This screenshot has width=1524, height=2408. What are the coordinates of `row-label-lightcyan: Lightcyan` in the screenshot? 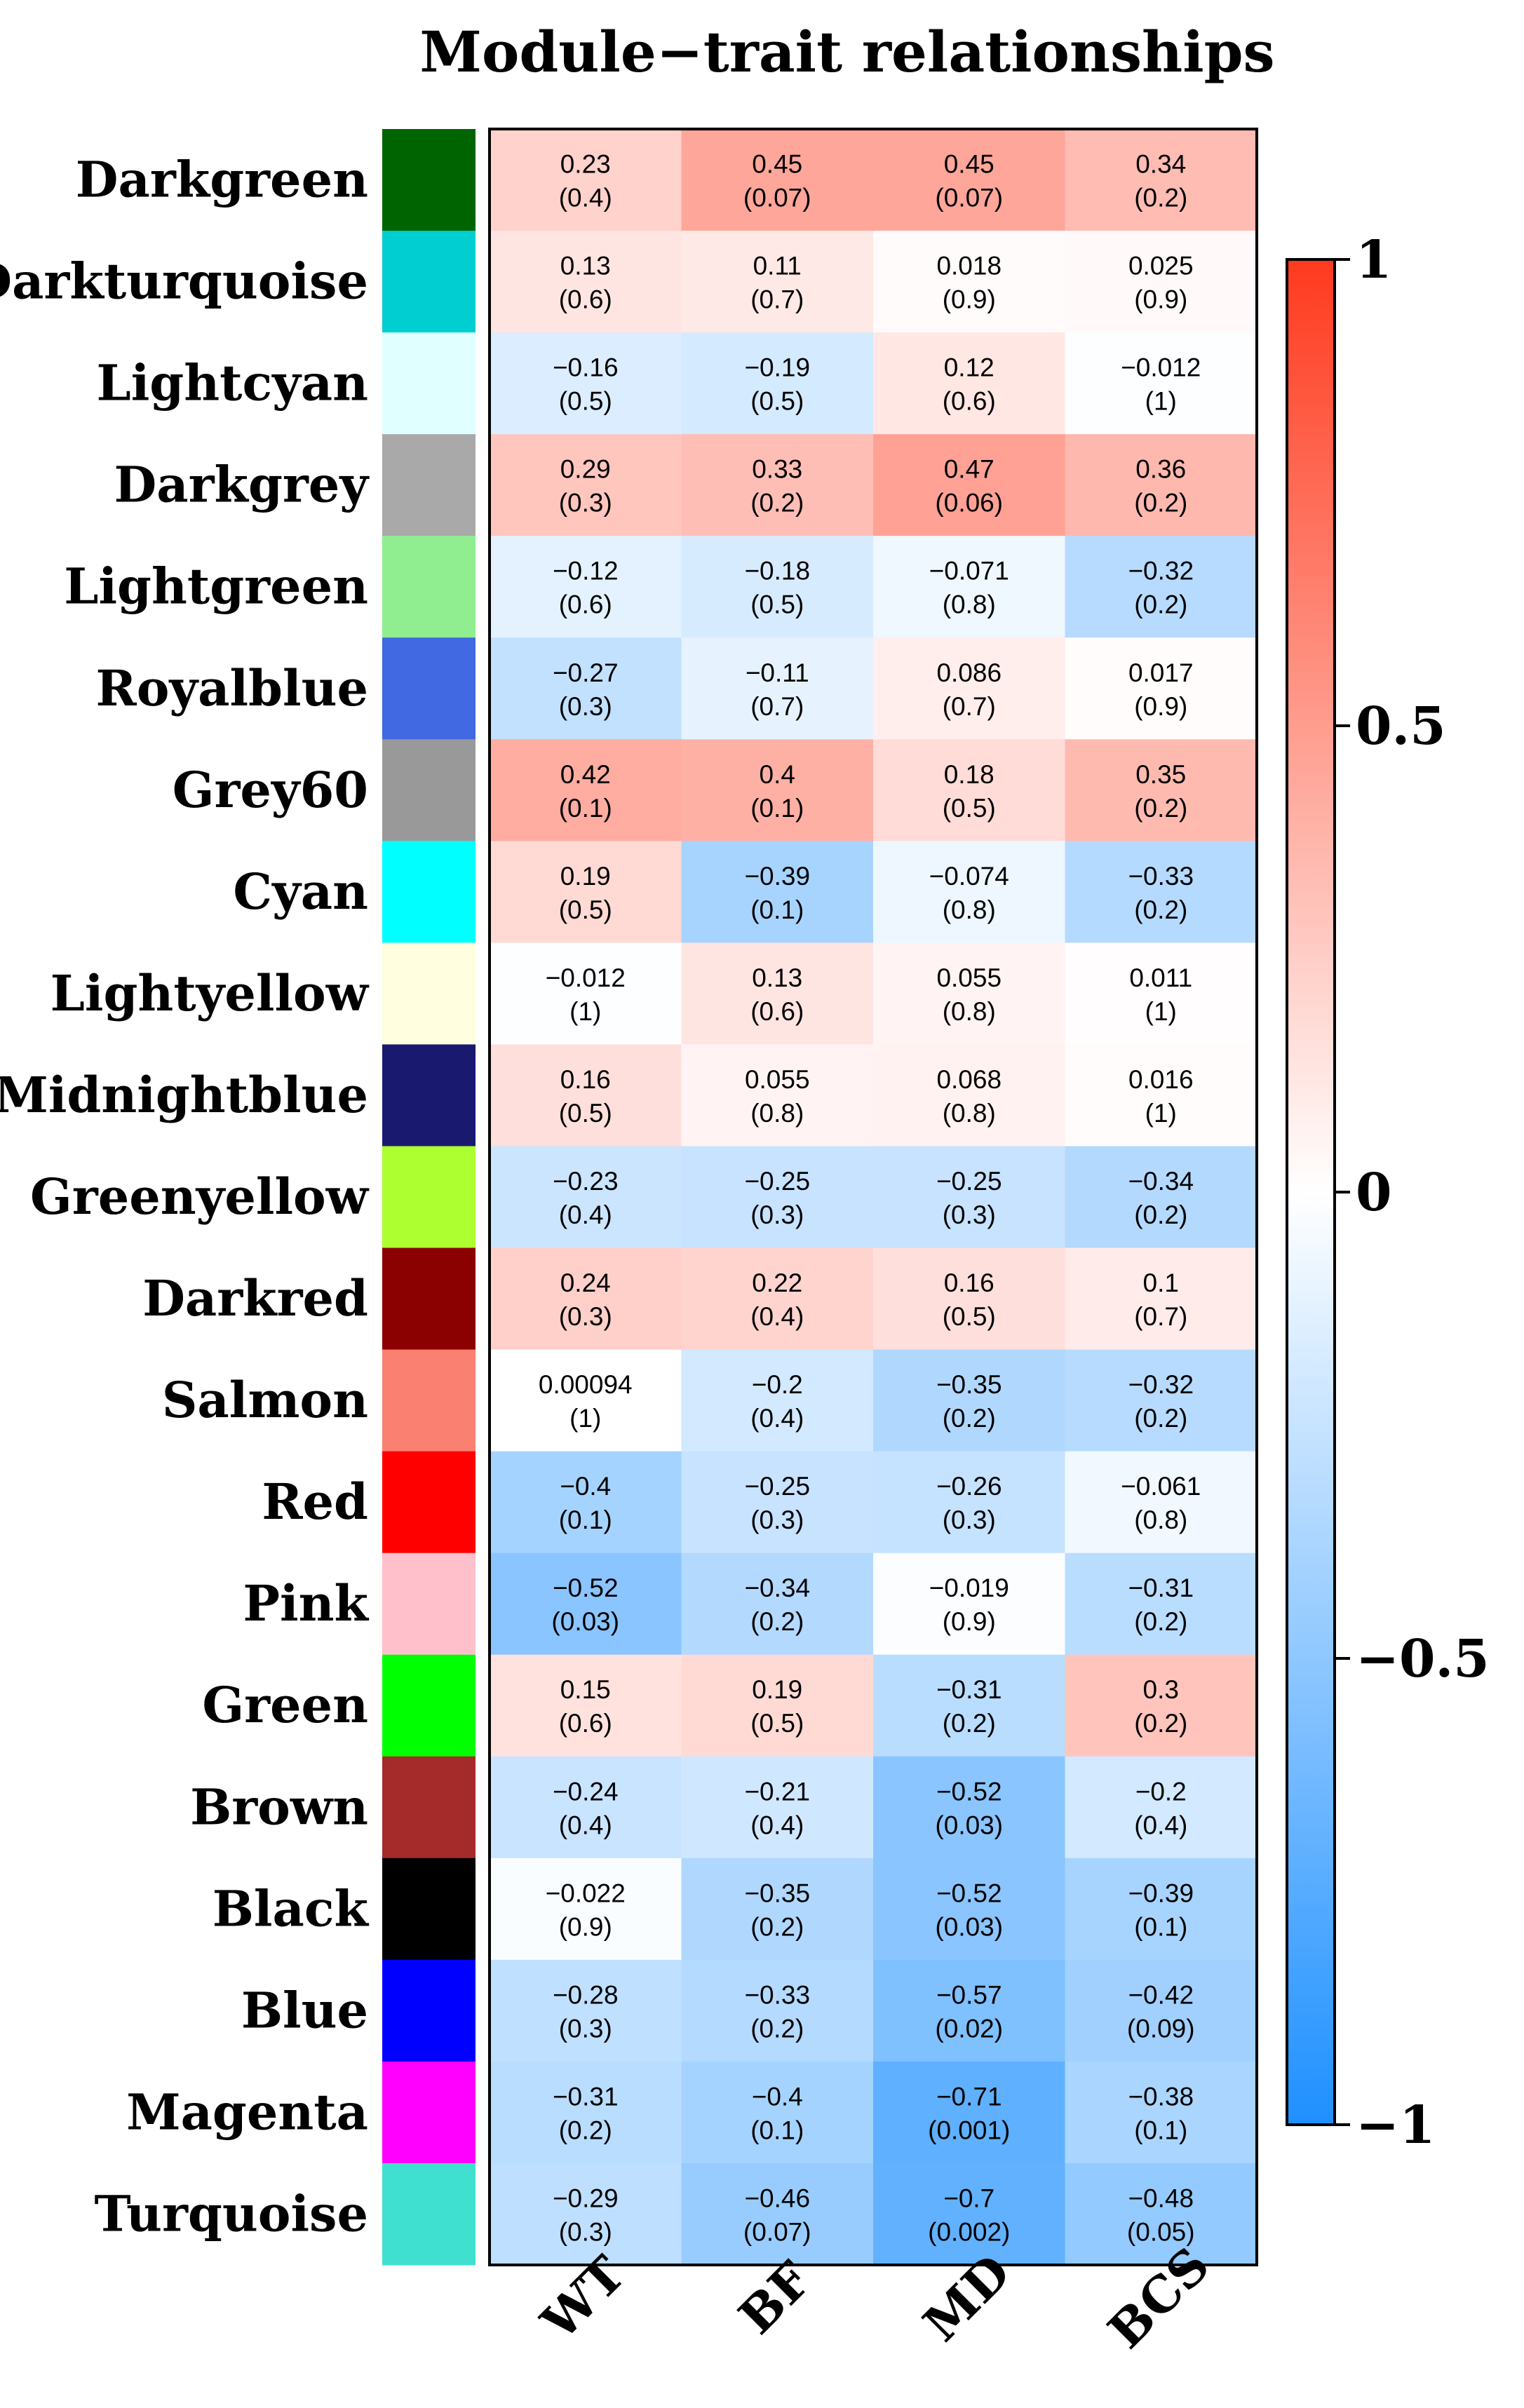 It's located at (232, 383).